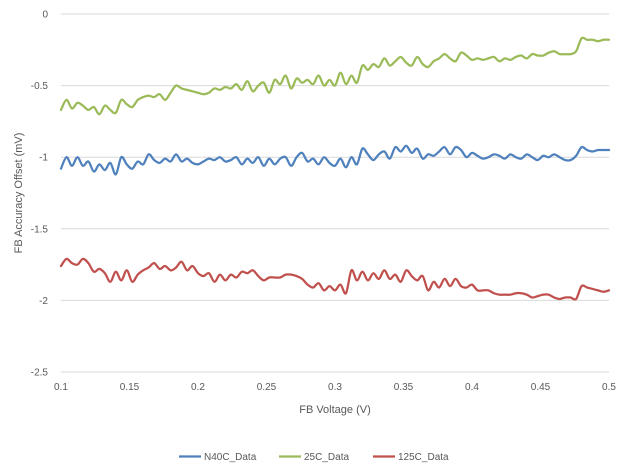 The height and width of the screenshot is (473, 632). What do you see at coordinates (61, 387) in the screenshot?
I see `x-tick-label: 0.1` at bounding box center [61, 387].